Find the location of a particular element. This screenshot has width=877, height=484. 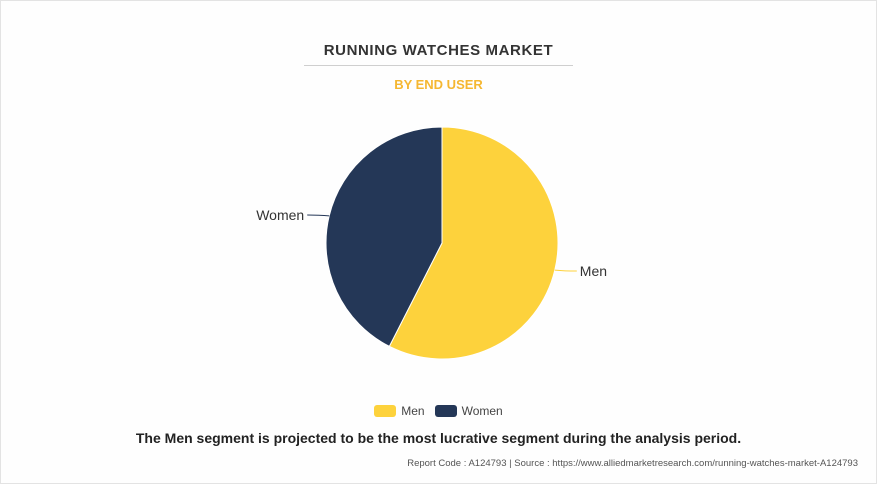

pie-slice-men is located at coordinates (473, 243).